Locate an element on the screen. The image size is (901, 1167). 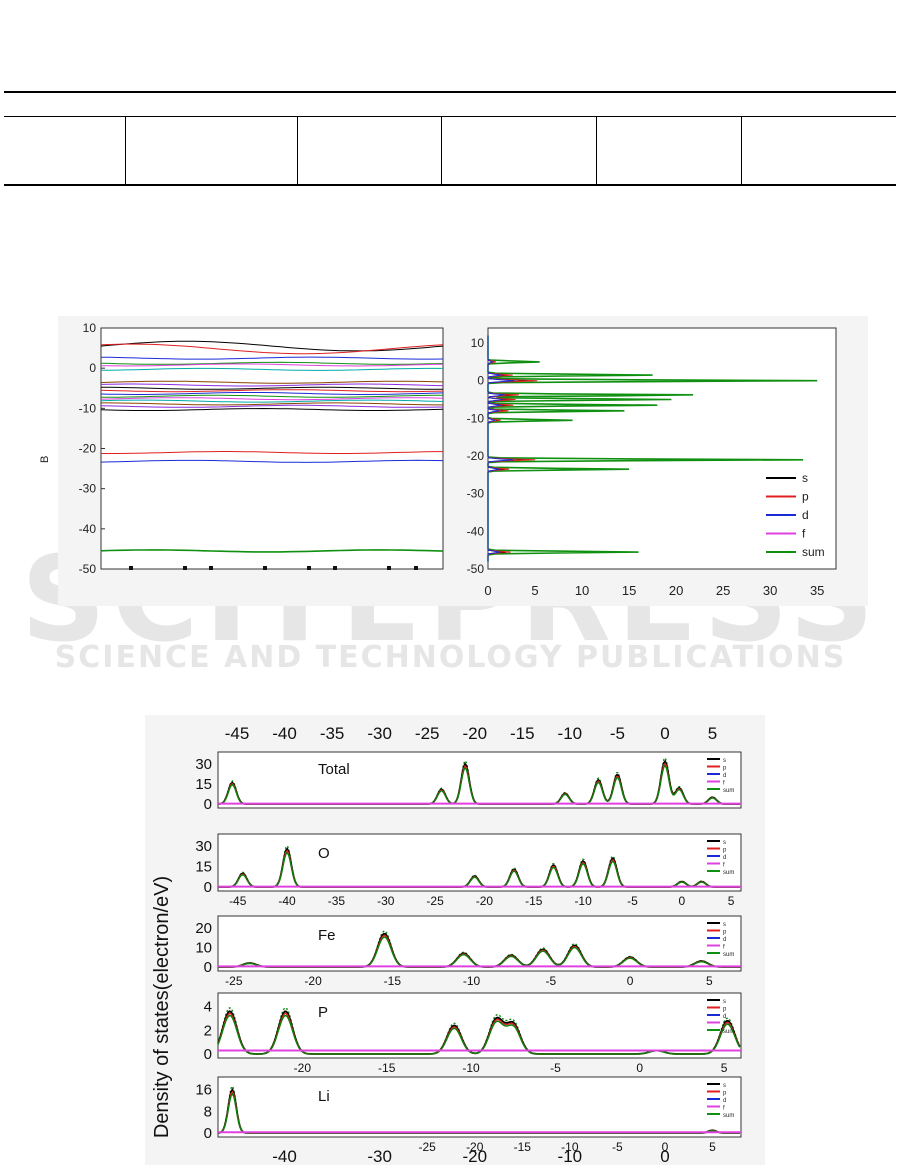
band-ytick-label: -20 is located at coordinates (88, 449).